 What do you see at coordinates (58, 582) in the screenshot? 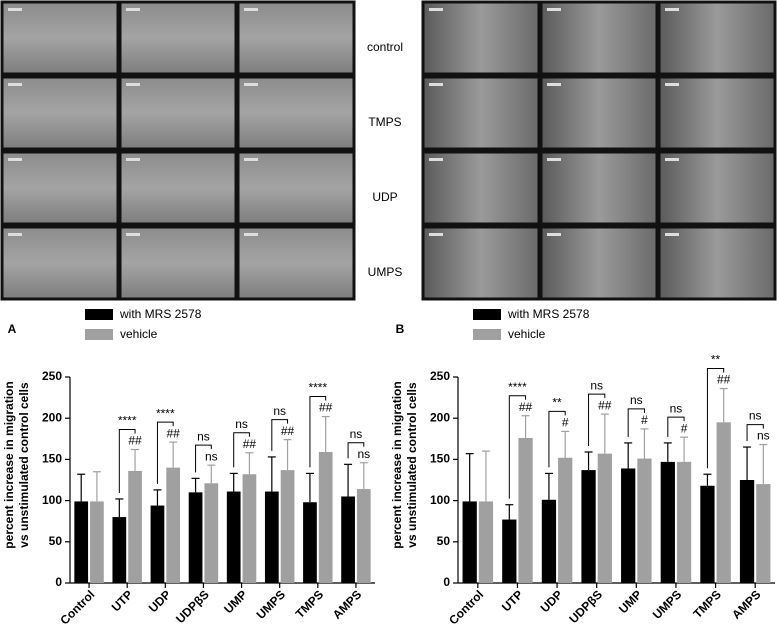
I see `y-tick-label: 0` at bounding box center [58, 582].